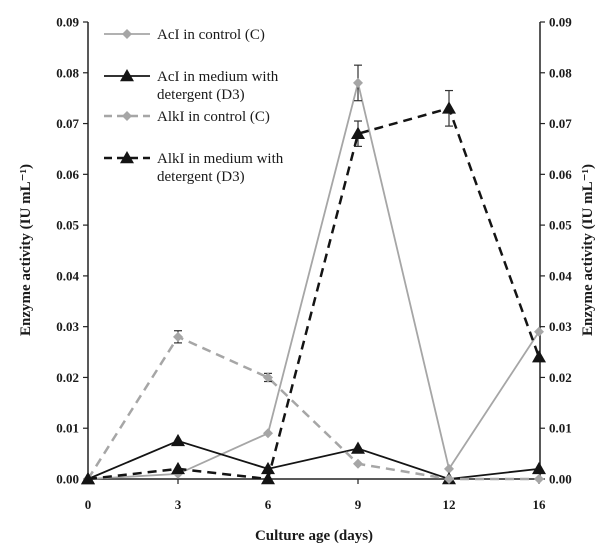 This screenshot has height=544, width=611. I want to click on legend-item-1: AcI in control (C), so click(184, 35).